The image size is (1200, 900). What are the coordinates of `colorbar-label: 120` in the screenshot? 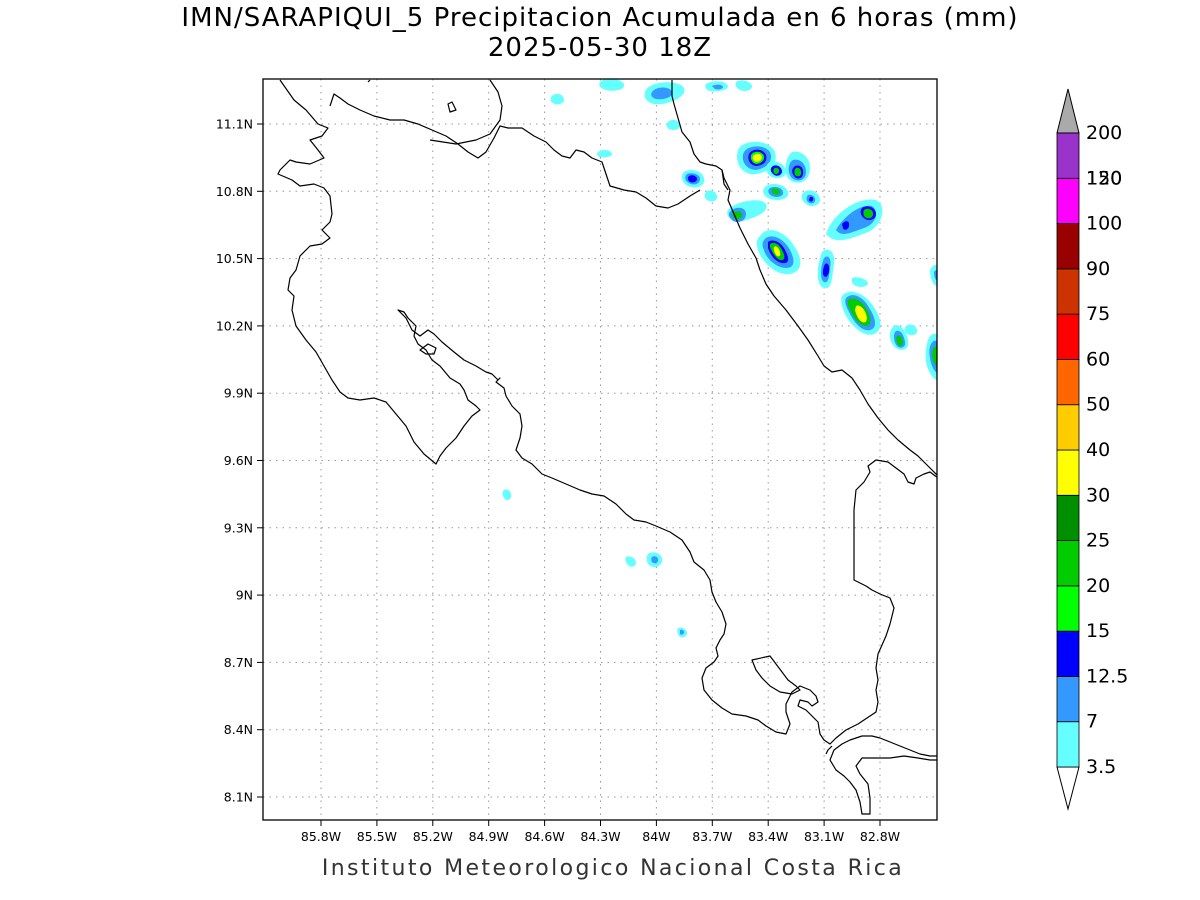 It's located at (1104, 178).